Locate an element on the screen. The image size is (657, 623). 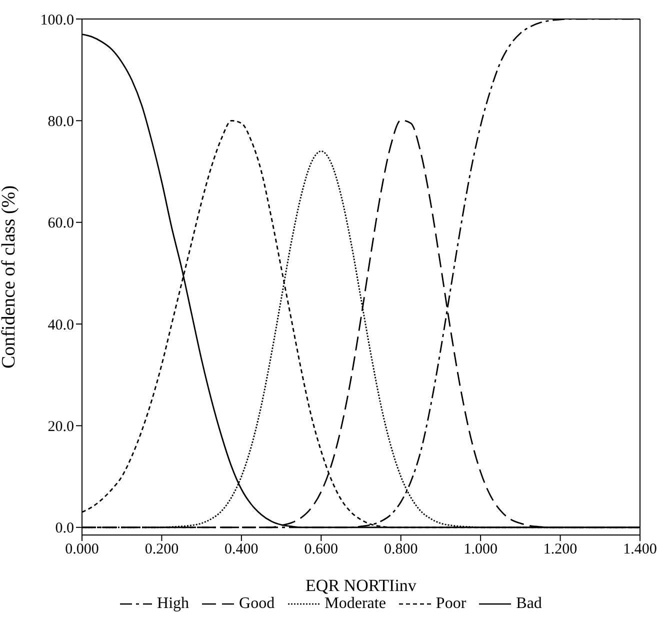
y-axis-title: Confidence of class (%) is located at coordinates (10, 277).